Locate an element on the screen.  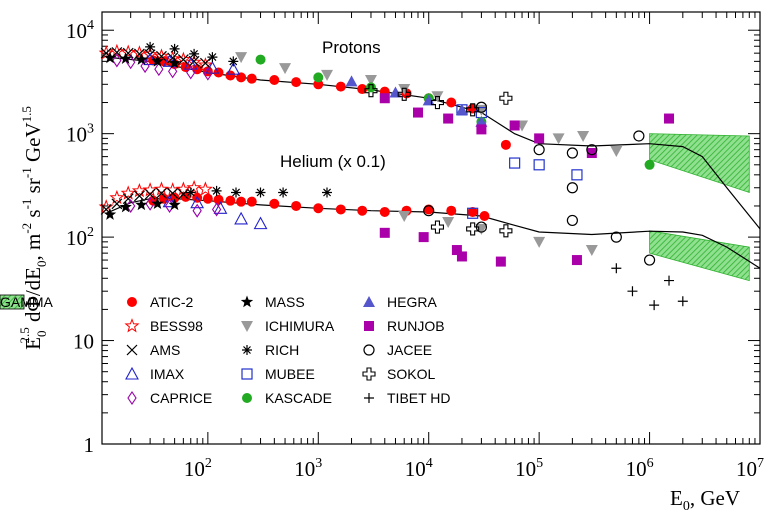
x-tick-label: 10⁶ is located at coordinates (640, 468).